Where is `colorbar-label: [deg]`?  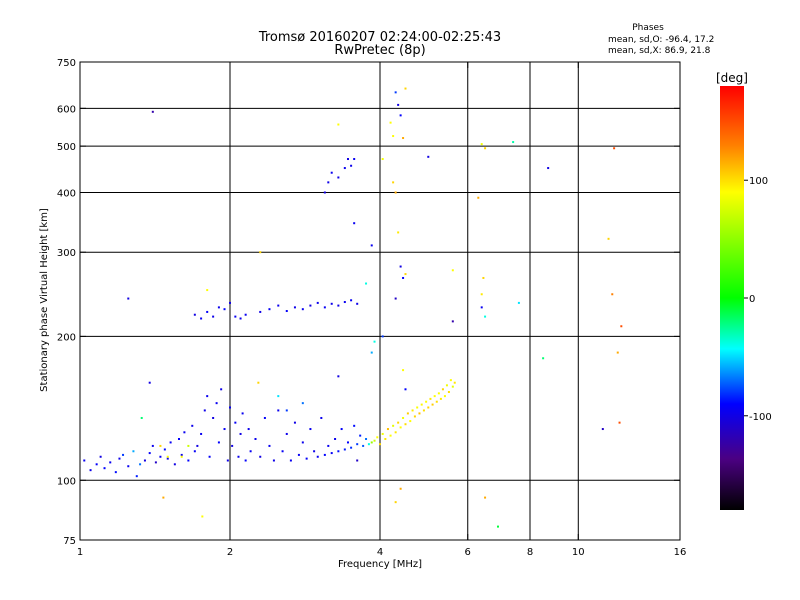
colorbar-label: [deg] is located at coordinates (732, 78).